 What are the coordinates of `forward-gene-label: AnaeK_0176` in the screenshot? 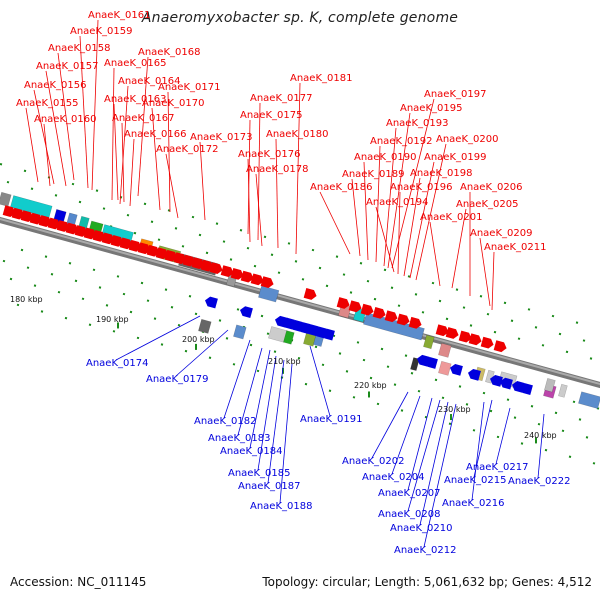 It's located at (269, 154).